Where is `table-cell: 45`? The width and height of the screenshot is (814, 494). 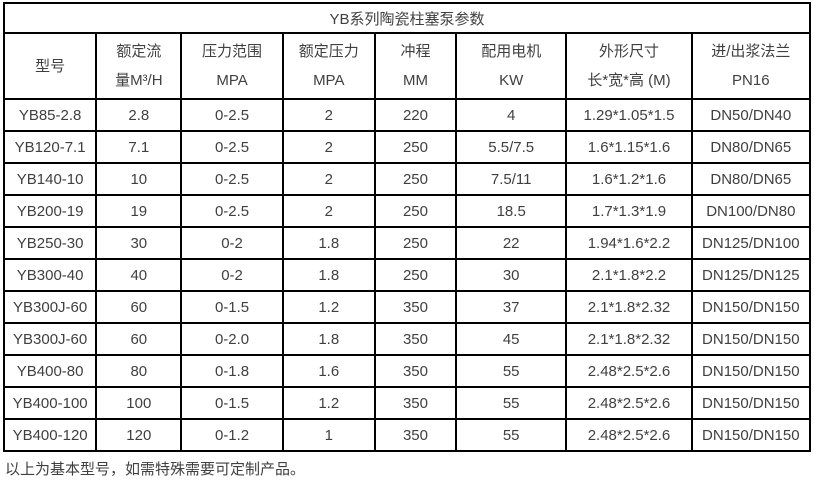 table-cell: 45 is located at coordinates (511, 339).